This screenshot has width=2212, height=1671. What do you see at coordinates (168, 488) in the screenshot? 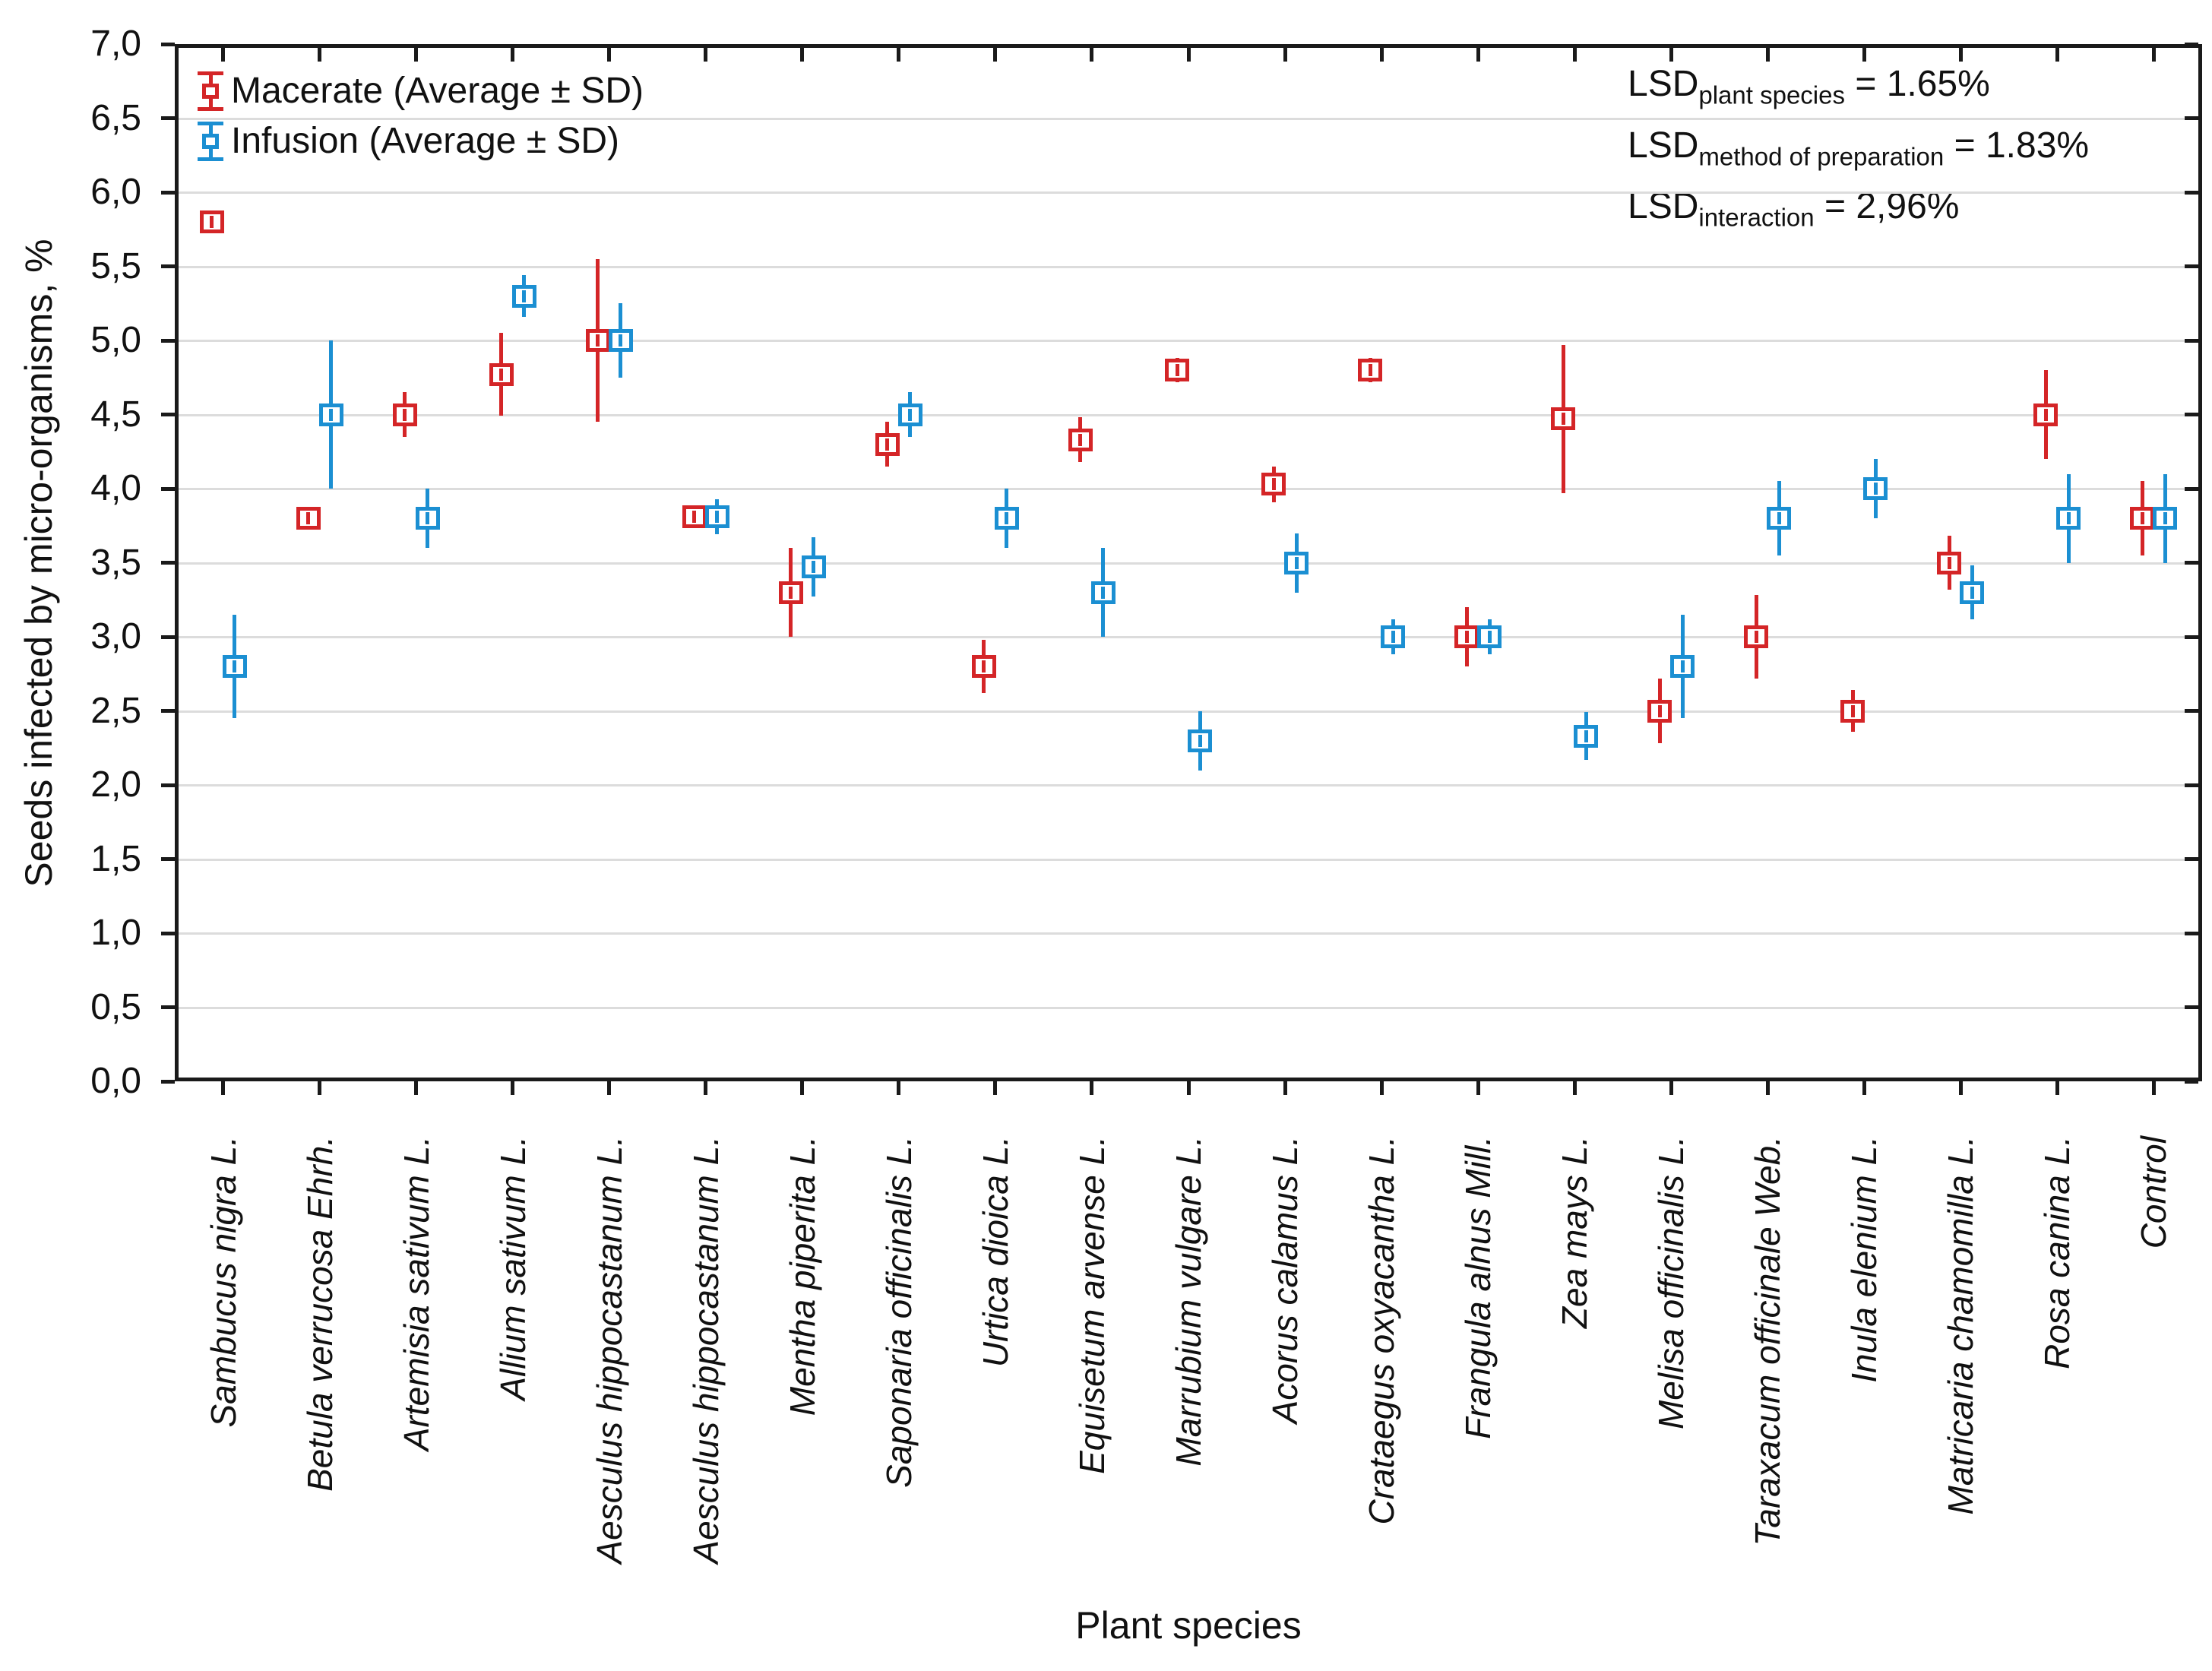
I see `y-tick-left-4.0` at bounding box center [168, 488].